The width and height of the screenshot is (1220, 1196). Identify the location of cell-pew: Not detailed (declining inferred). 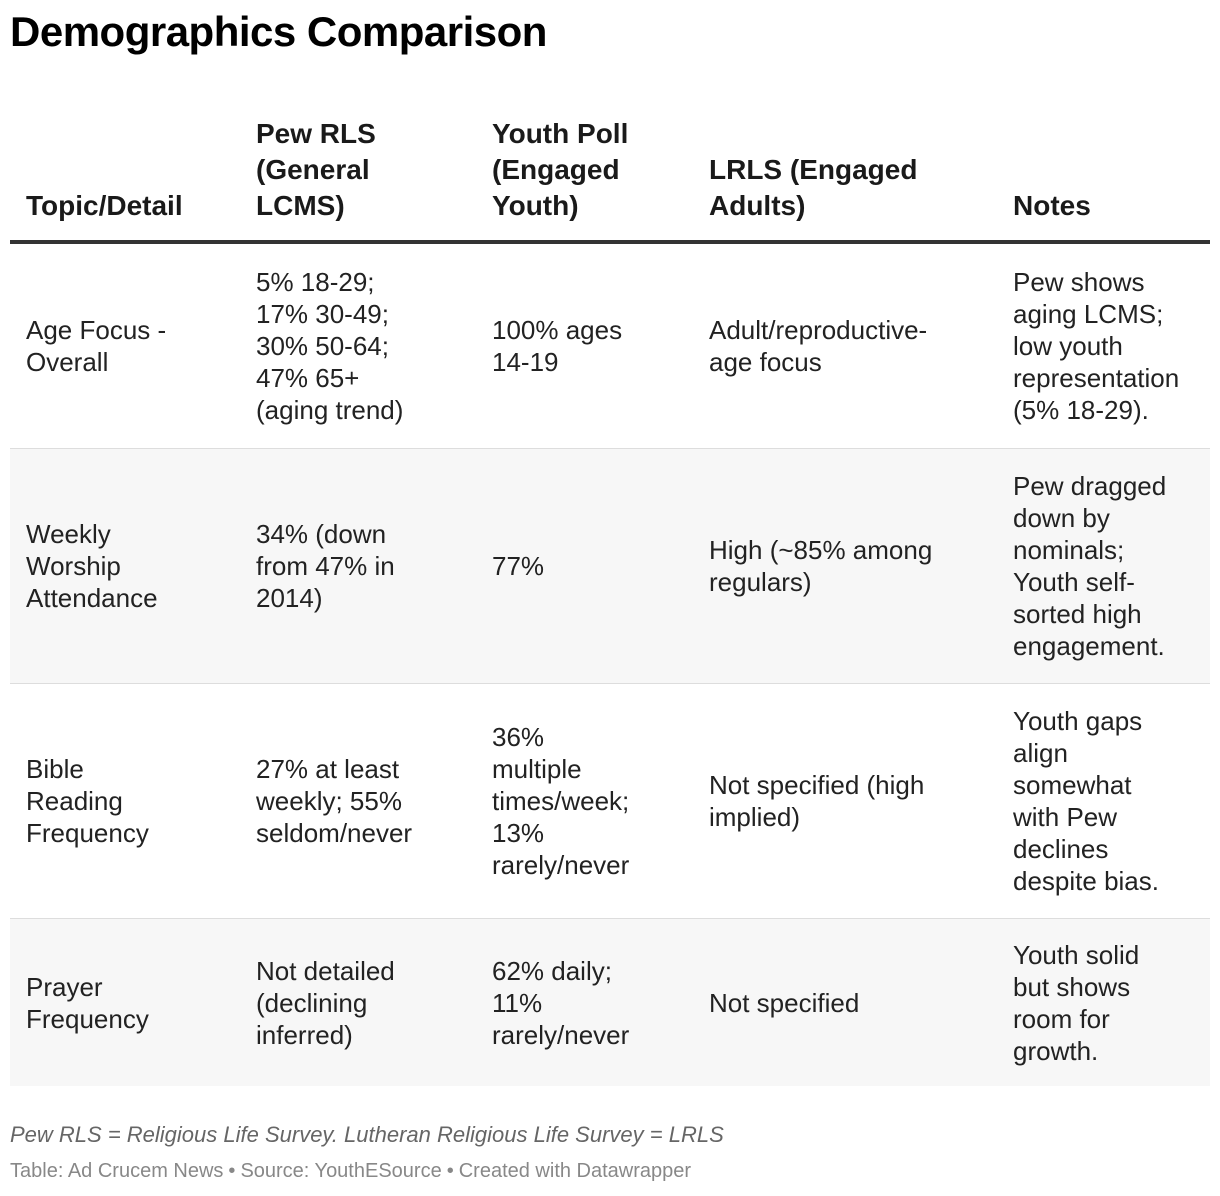
(358, 1002).